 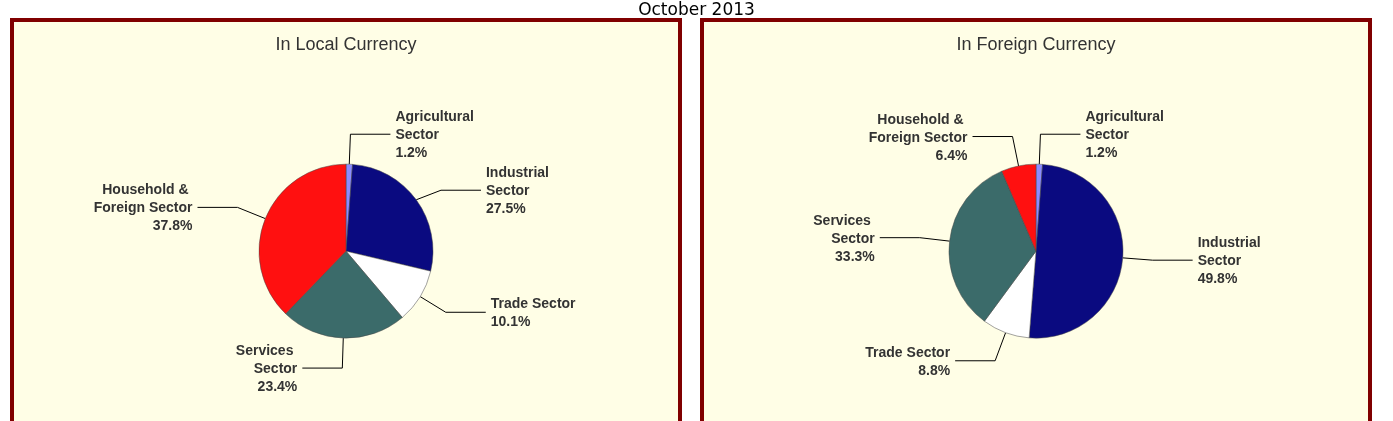 What do you see at coordinates (1036, 44) in the screenshot?
I see `chart-title: In Foreign Currency` at bounding box center [1036, 44].